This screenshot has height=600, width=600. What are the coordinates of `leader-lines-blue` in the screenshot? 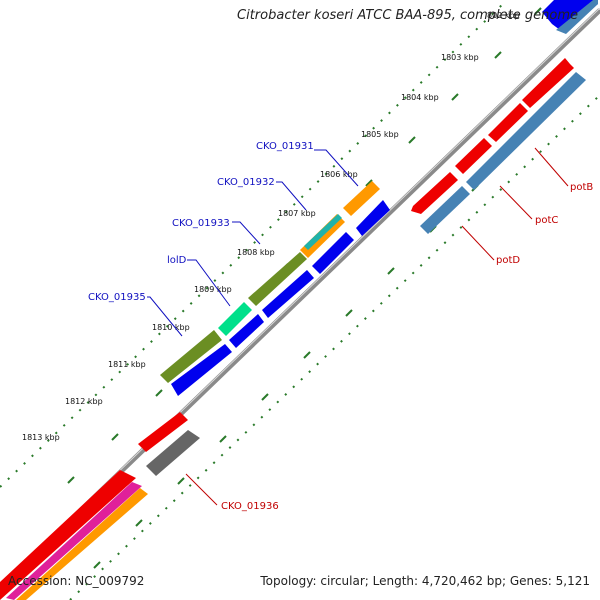 It's located at (253, 243).